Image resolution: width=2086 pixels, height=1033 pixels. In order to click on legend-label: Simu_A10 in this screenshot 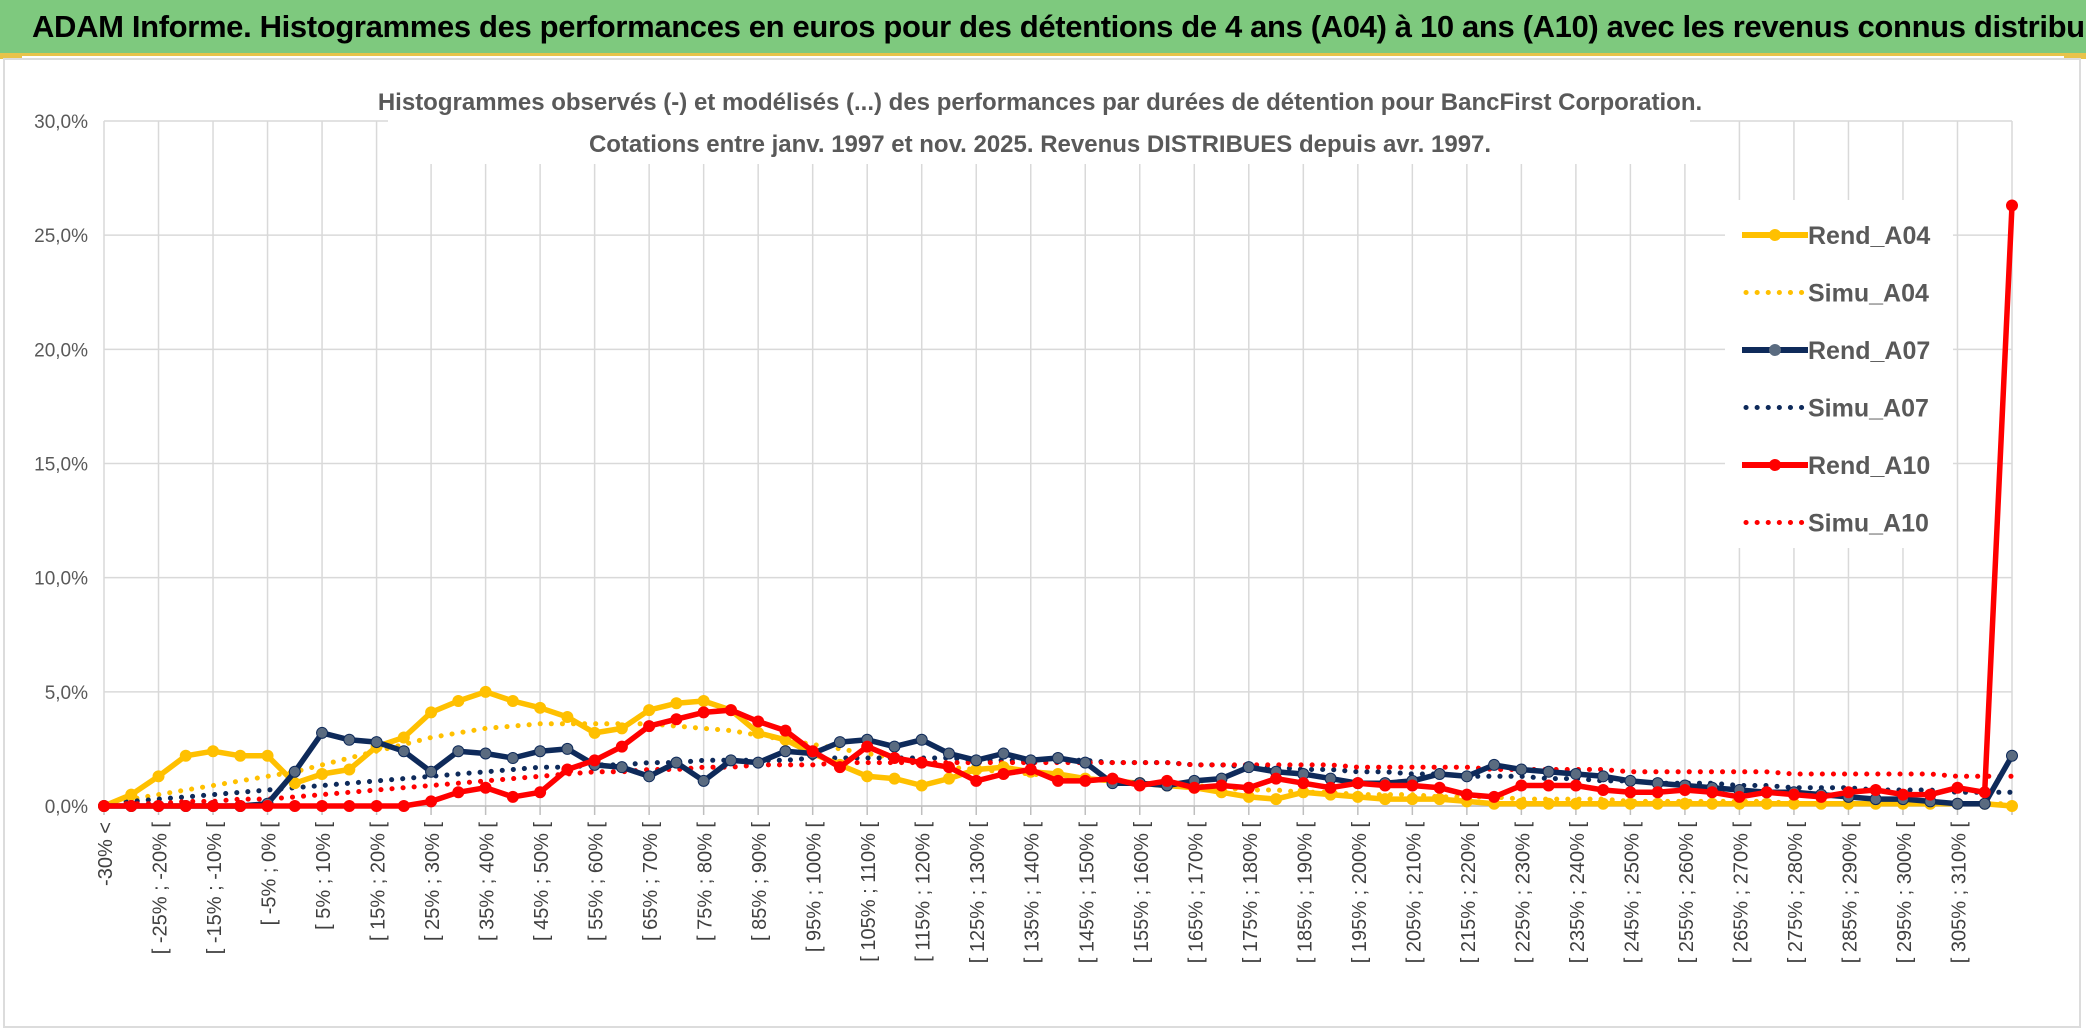, I will do `click(1868, 524)`.